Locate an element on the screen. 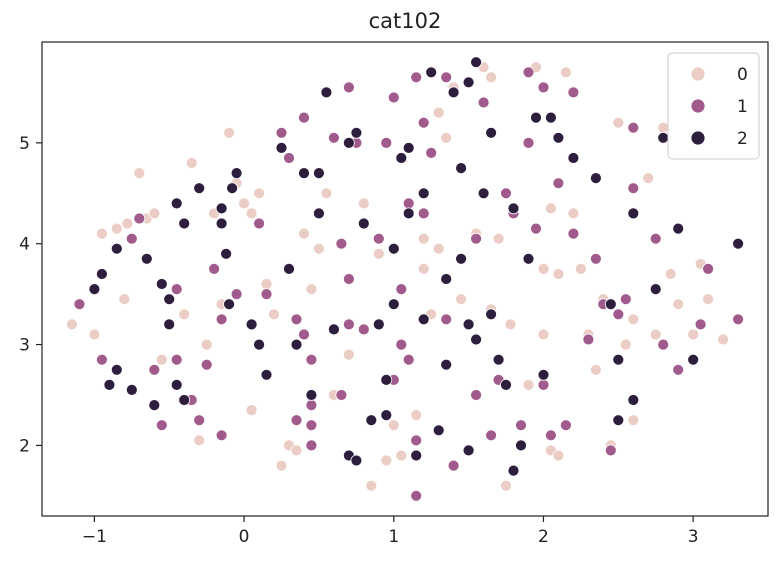 Image resolution: width=778 pixels, height=563 pixels. x-tick-label: −1 is located at coordinates (94, 537).